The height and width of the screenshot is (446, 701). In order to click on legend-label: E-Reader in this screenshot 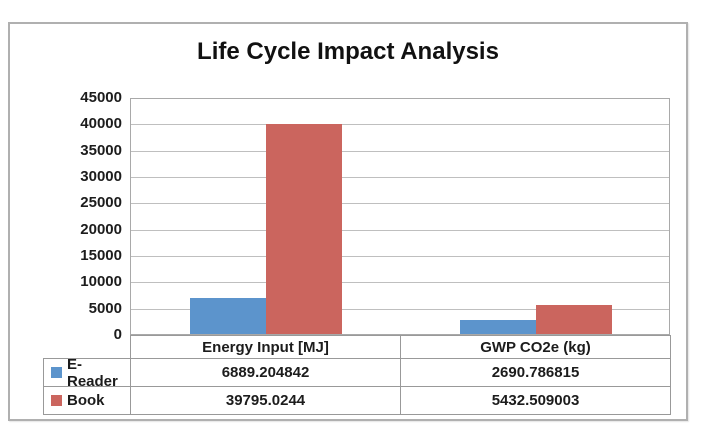, I will do `click(92, 372)`.